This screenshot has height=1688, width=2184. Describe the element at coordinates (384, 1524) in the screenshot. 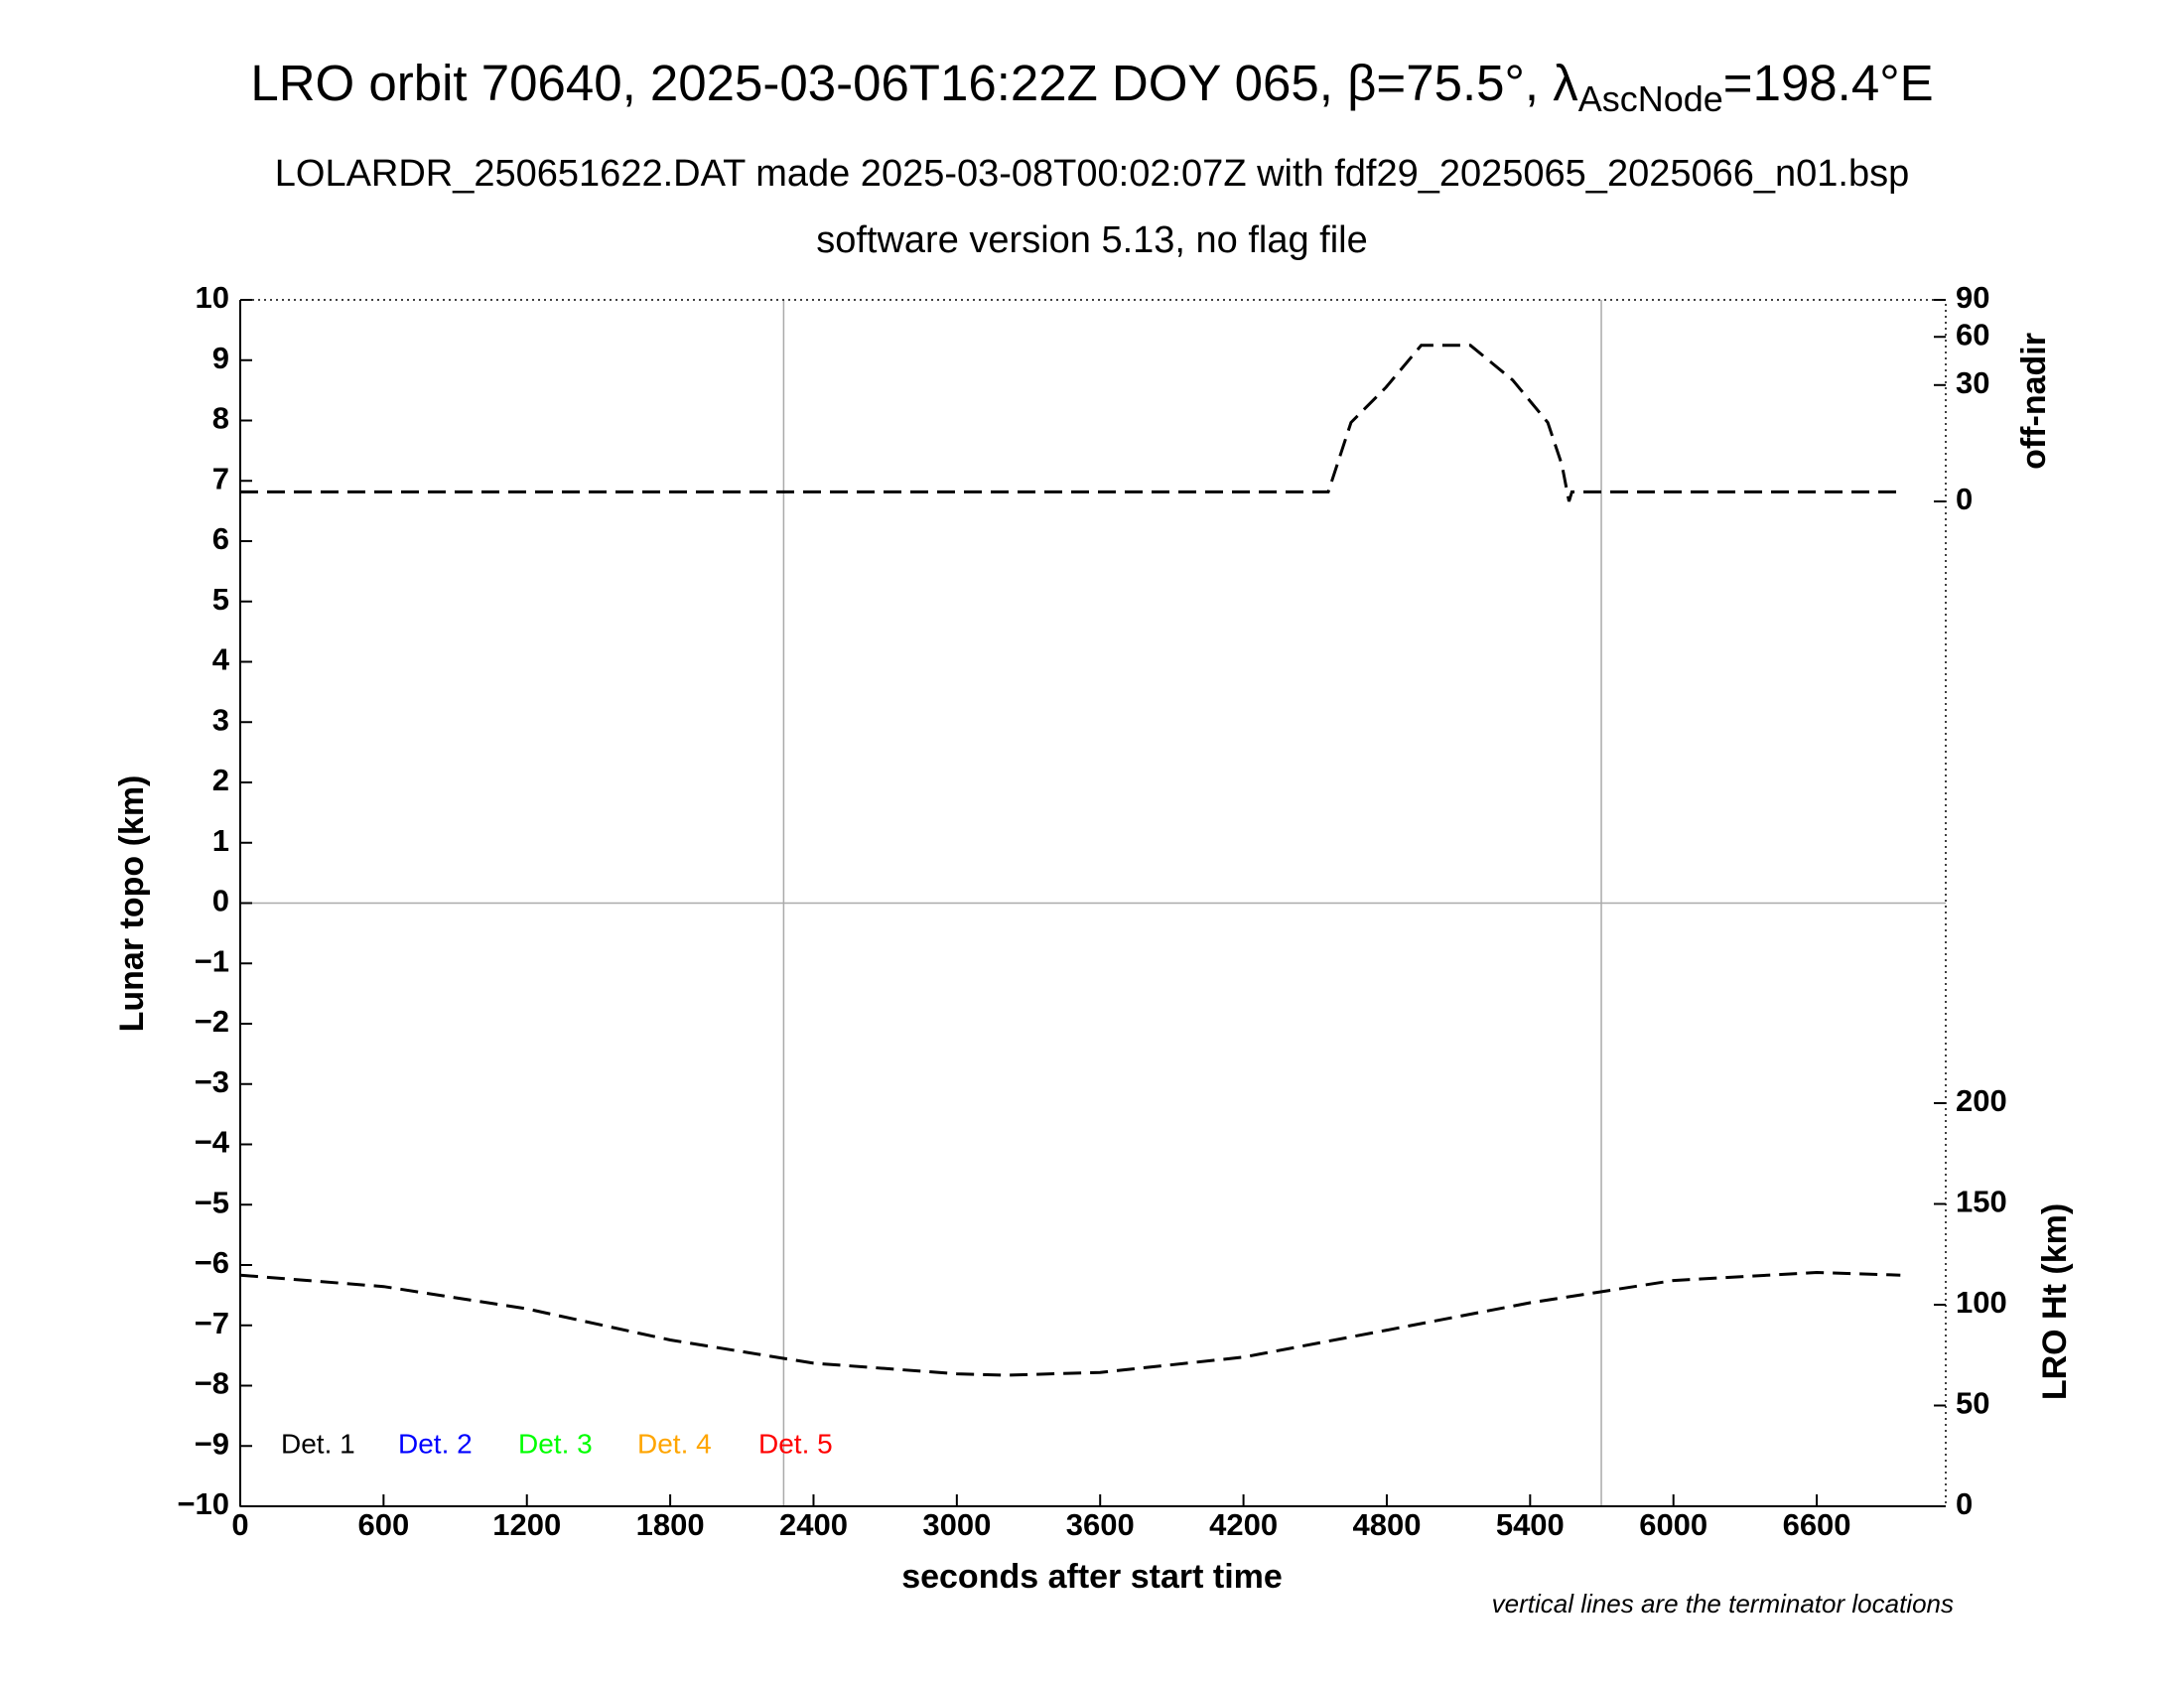

I see `x-tick-label: 600` at that location.